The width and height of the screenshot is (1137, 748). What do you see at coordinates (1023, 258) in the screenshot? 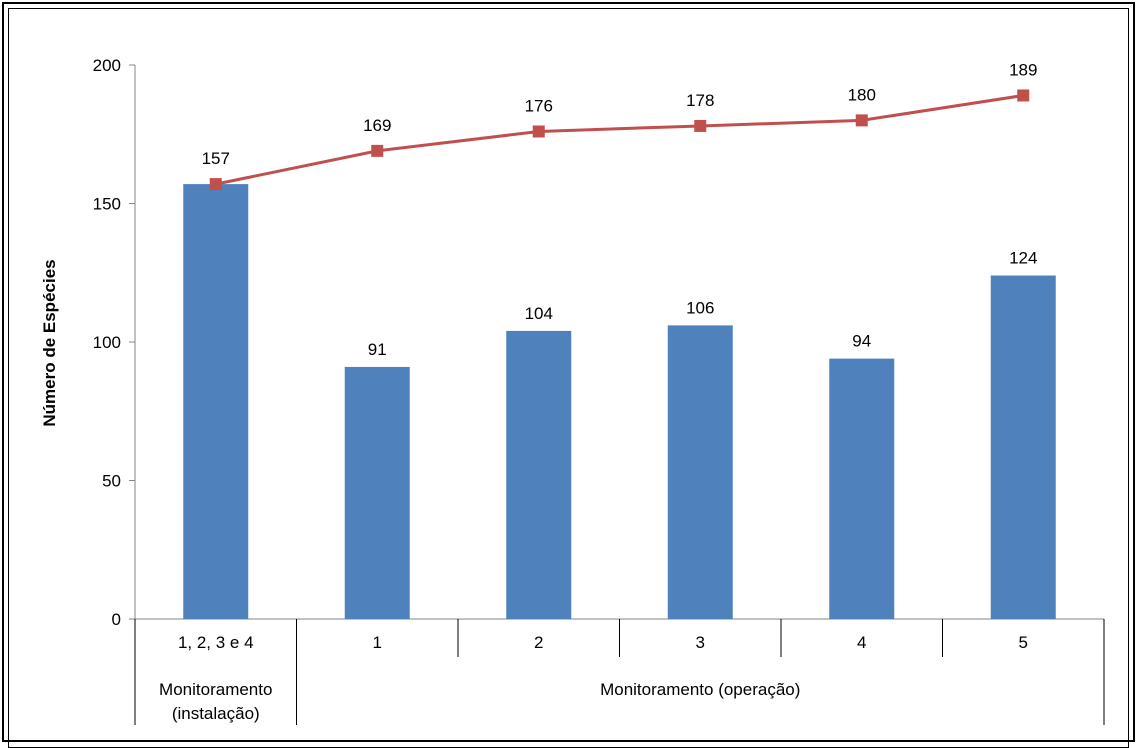
I see `bar-data-label: 124` at bounding box center [1023, 258].